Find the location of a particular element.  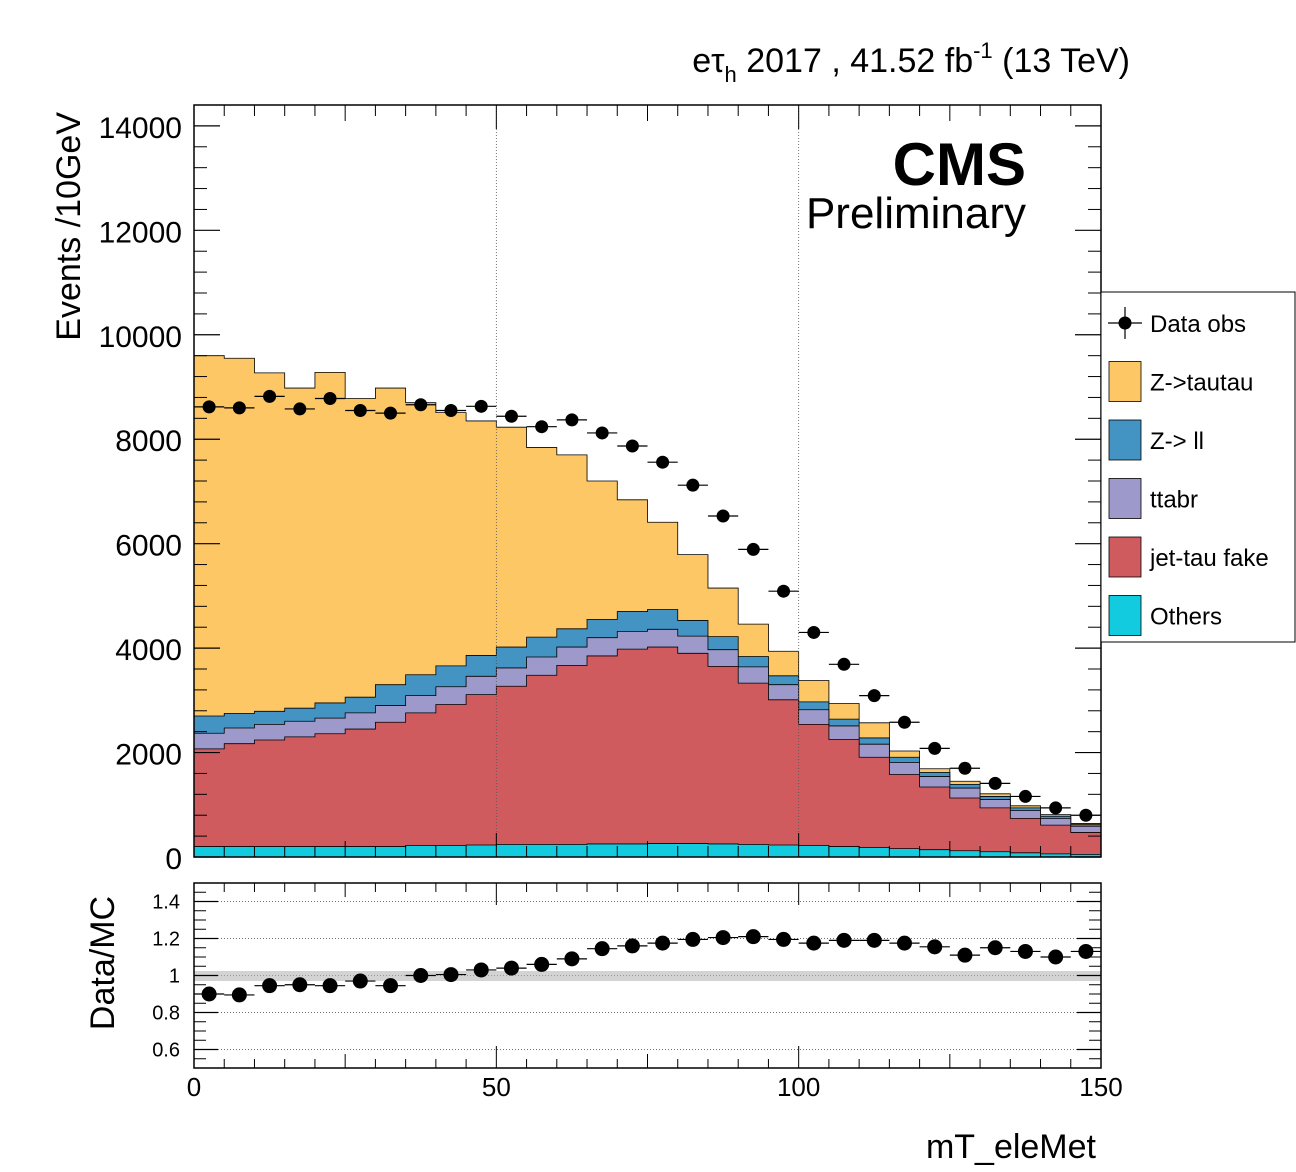

series-others is located at coordinates (648, 850).